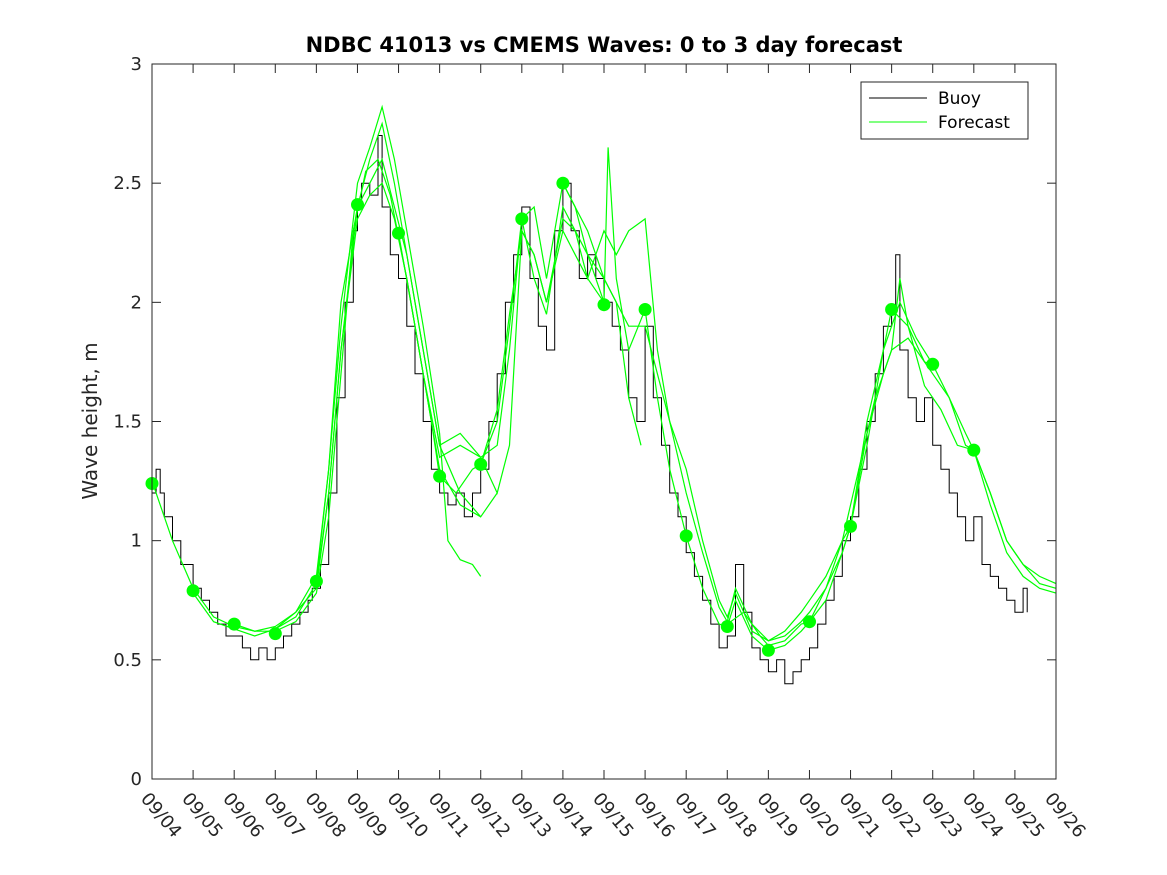 The width and height of the screenshot is (1167, 875). Describe the element at coordinates (127, 660) in the screenshot. I see `y-tick-label-1: 0.5` at that location.